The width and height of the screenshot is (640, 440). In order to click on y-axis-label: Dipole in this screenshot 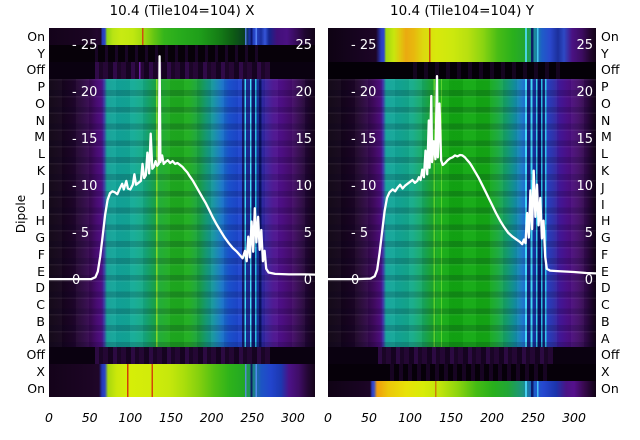, I will do `click(21, 214)`.